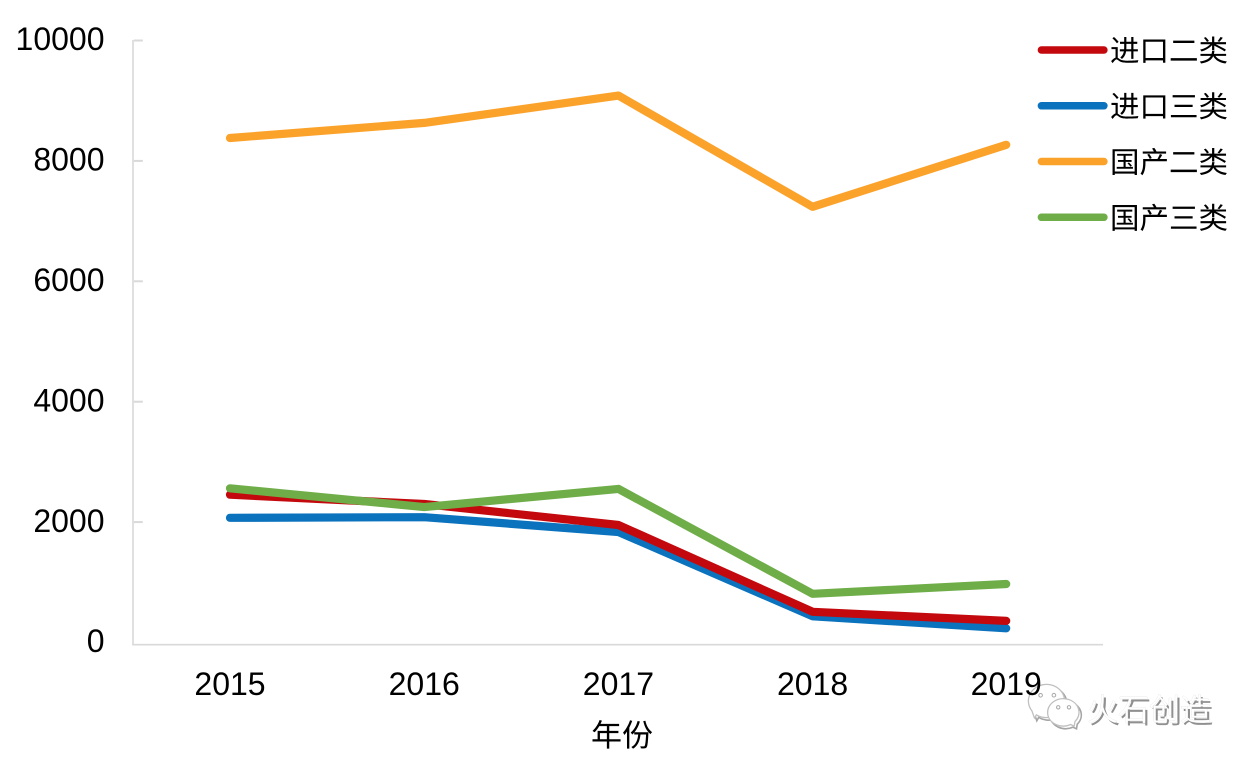 Image resolution: width=1250 pixels, height=764 pixels. I want to click on svg-text: 4000, so click(68, 400).